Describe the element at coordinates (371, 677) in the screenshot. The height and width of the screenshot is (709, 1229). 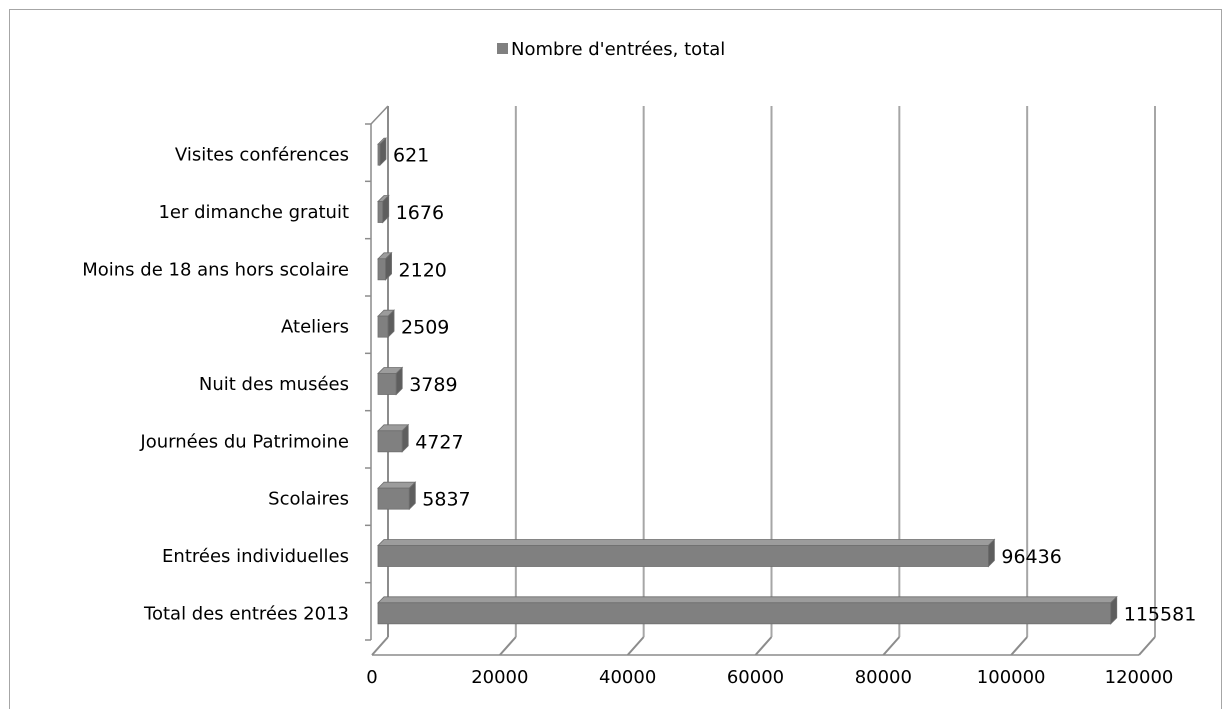
I see `x-tick-label: 0` at that location.